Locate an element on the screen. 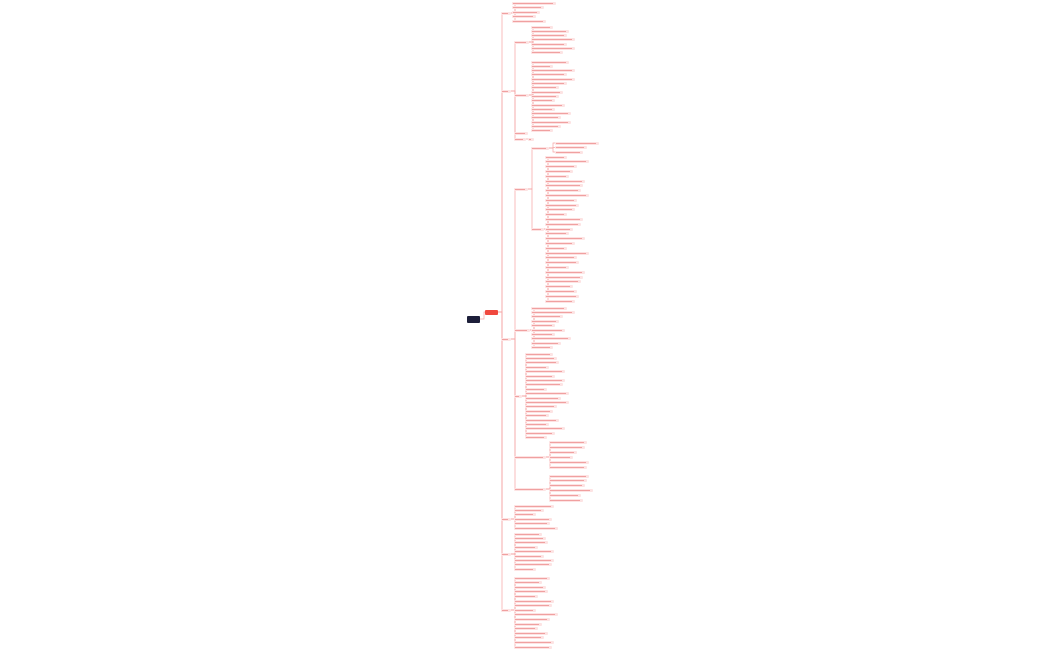 Image resolution: width=1050 pixels, height=650 pixels. root-node is located at coordinates (473, 319).